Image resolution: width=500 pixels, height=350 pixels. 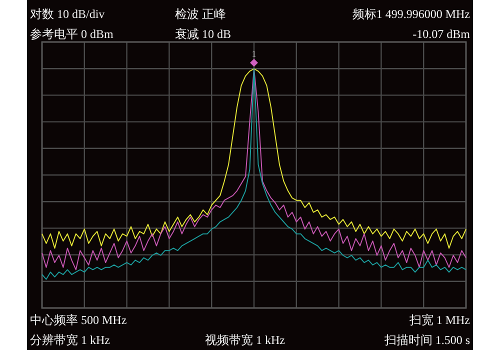 I want to click on text: 频标1 499.996000 MHz, so click(x=411, y=14).